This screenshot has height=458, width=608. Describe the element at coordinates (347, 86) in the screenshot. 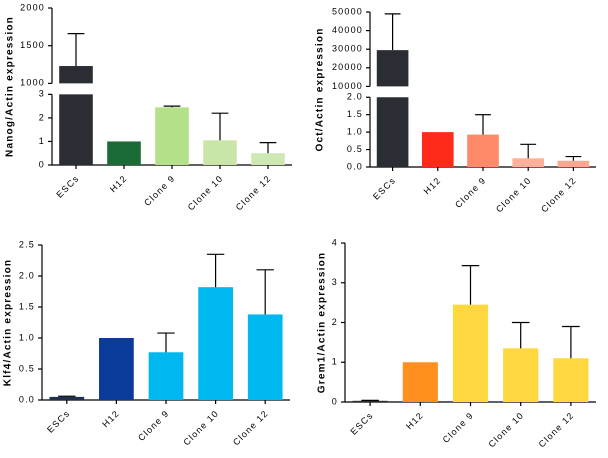

I see `y-tick-label: 10000` at that location.